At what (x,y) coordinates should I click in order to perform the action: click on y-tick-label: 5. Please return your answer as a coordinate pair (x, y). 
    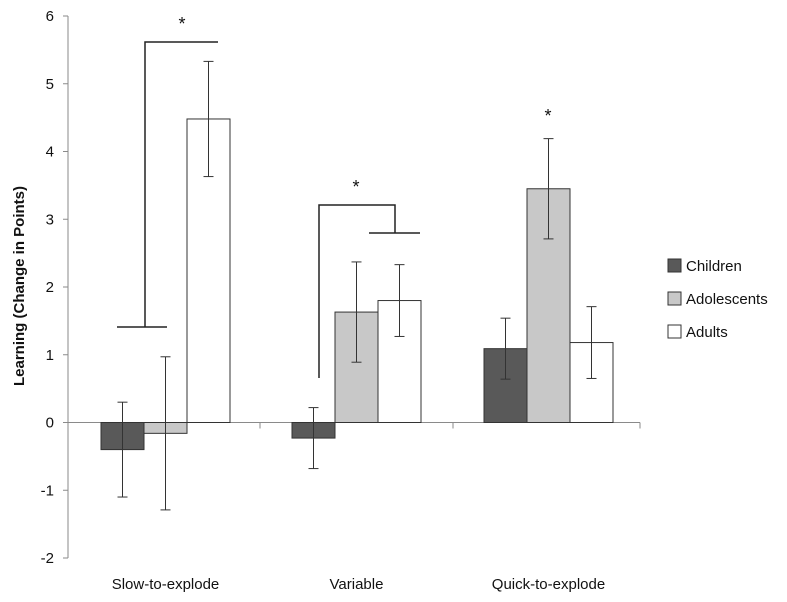
    Looking at the image, I should click on (50, 84).